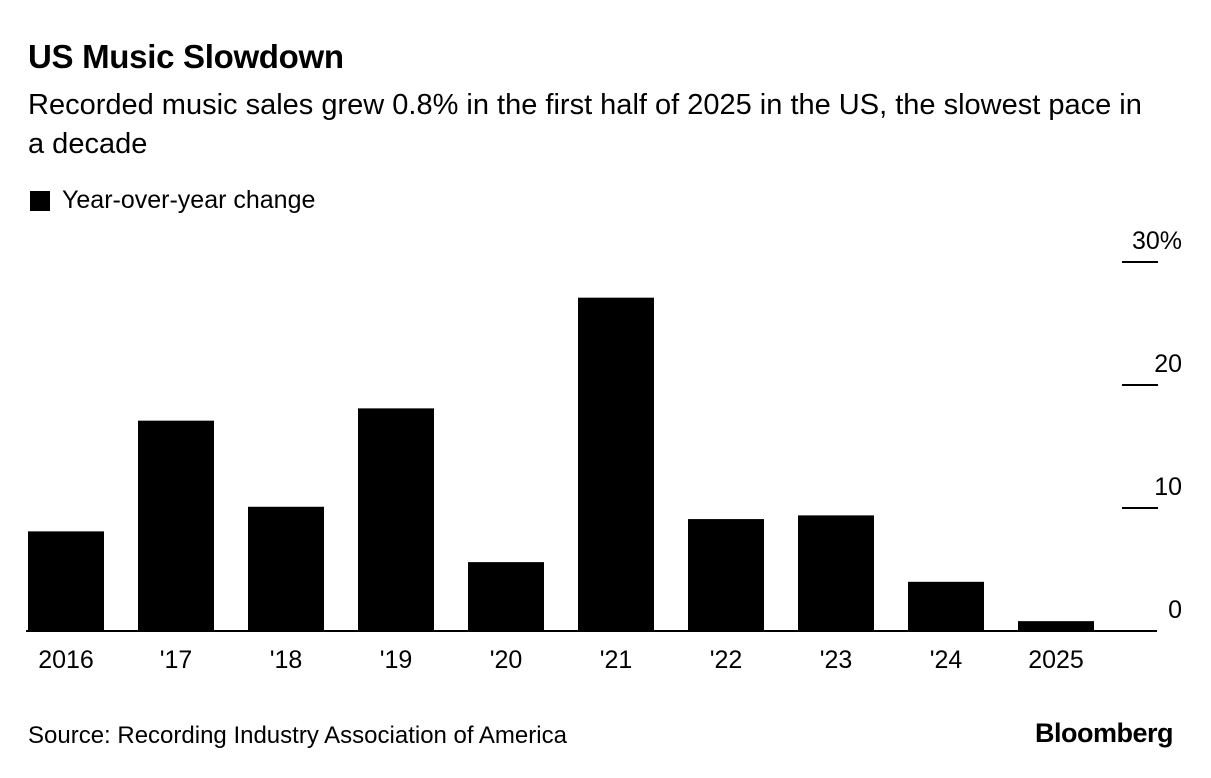  Describe the element at coordinates (1056, 660) in the screenshot. I see `x-tick-label: 2025` at that location.